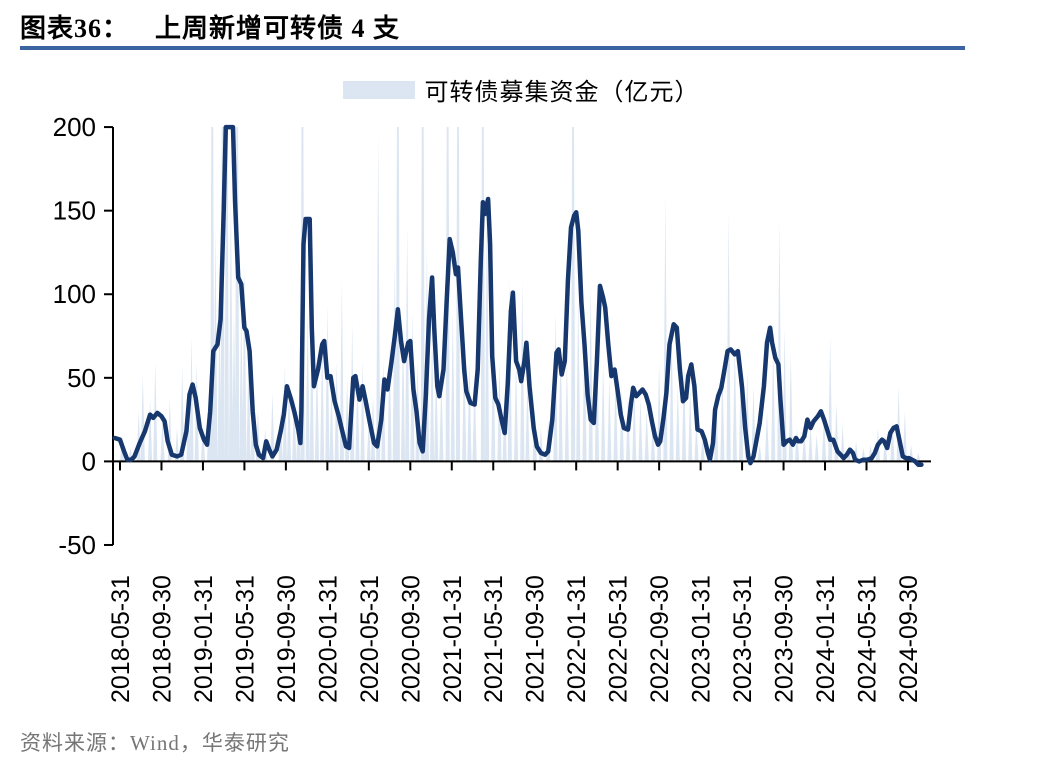 Image resolution: width=1042 pixels, height=780 pixels. I want to click on x-tick-label: 2019-05-31, so click(245, 639).